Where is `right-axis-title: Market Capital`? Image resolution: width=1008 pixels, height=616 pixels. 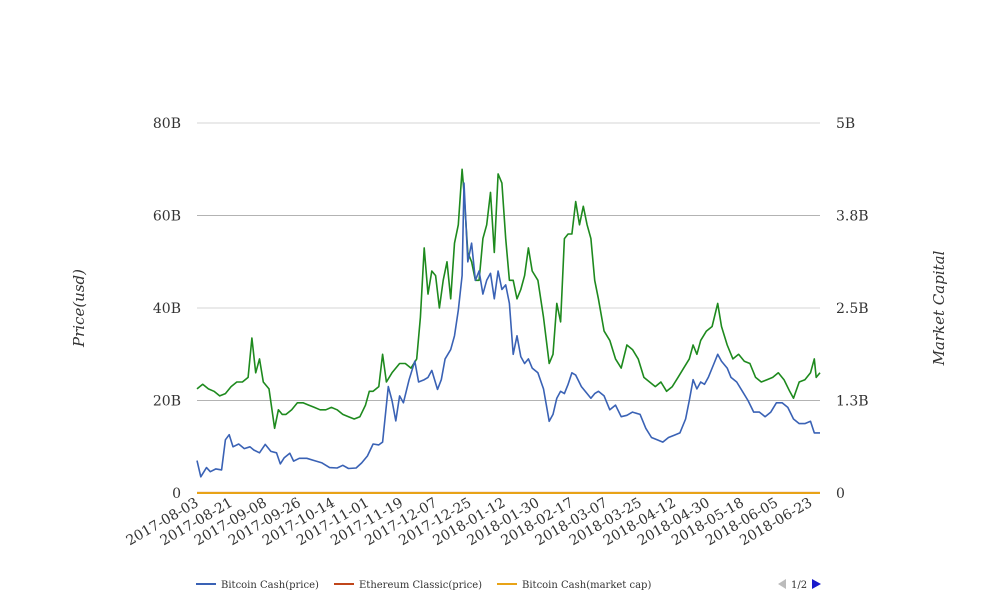 right-axis-title: Market Capital is located at coordinates (939, 308).